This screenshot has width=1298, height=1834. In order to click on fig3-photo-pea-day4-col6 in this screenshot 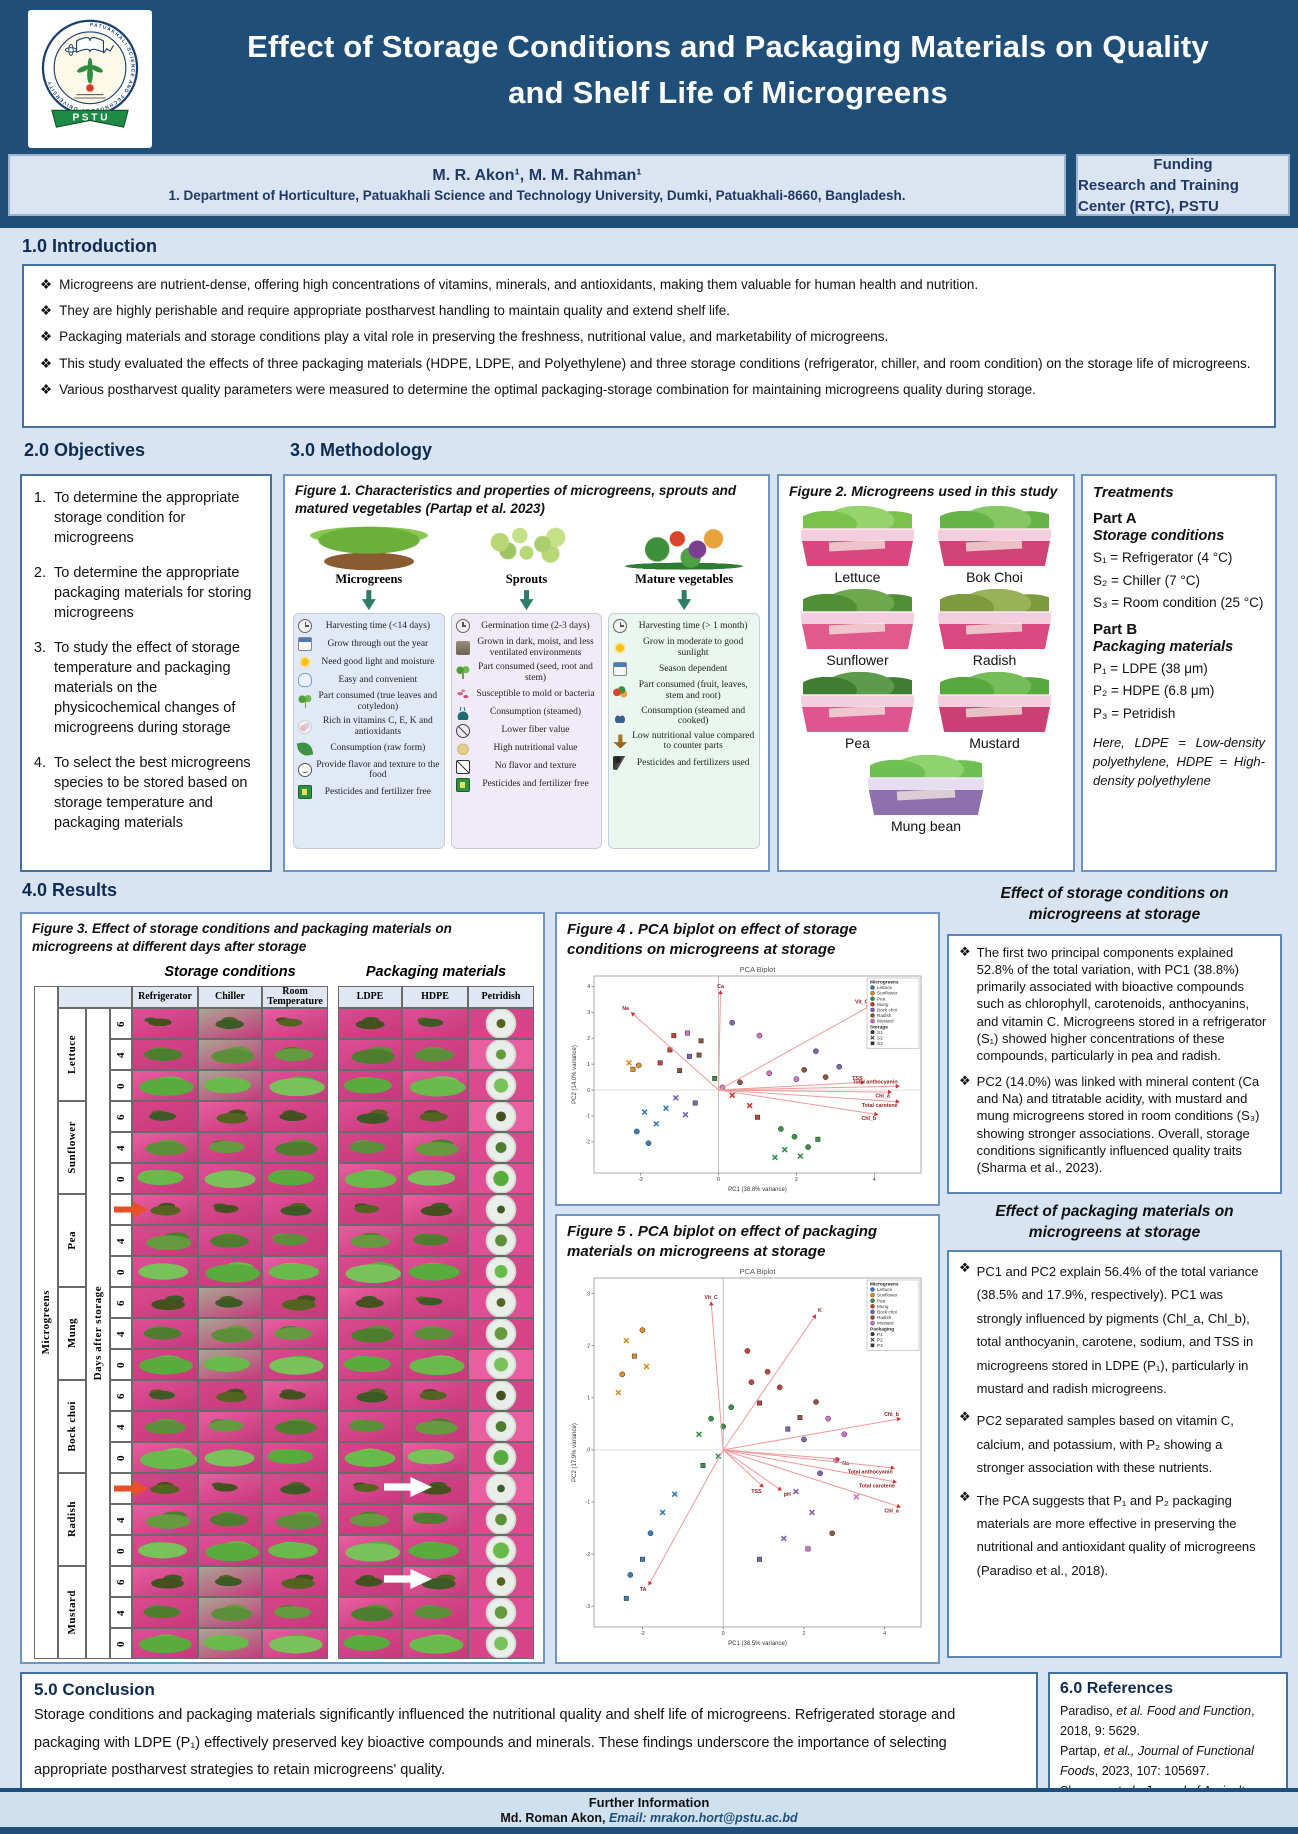, I will do `click(501, 1240)`.